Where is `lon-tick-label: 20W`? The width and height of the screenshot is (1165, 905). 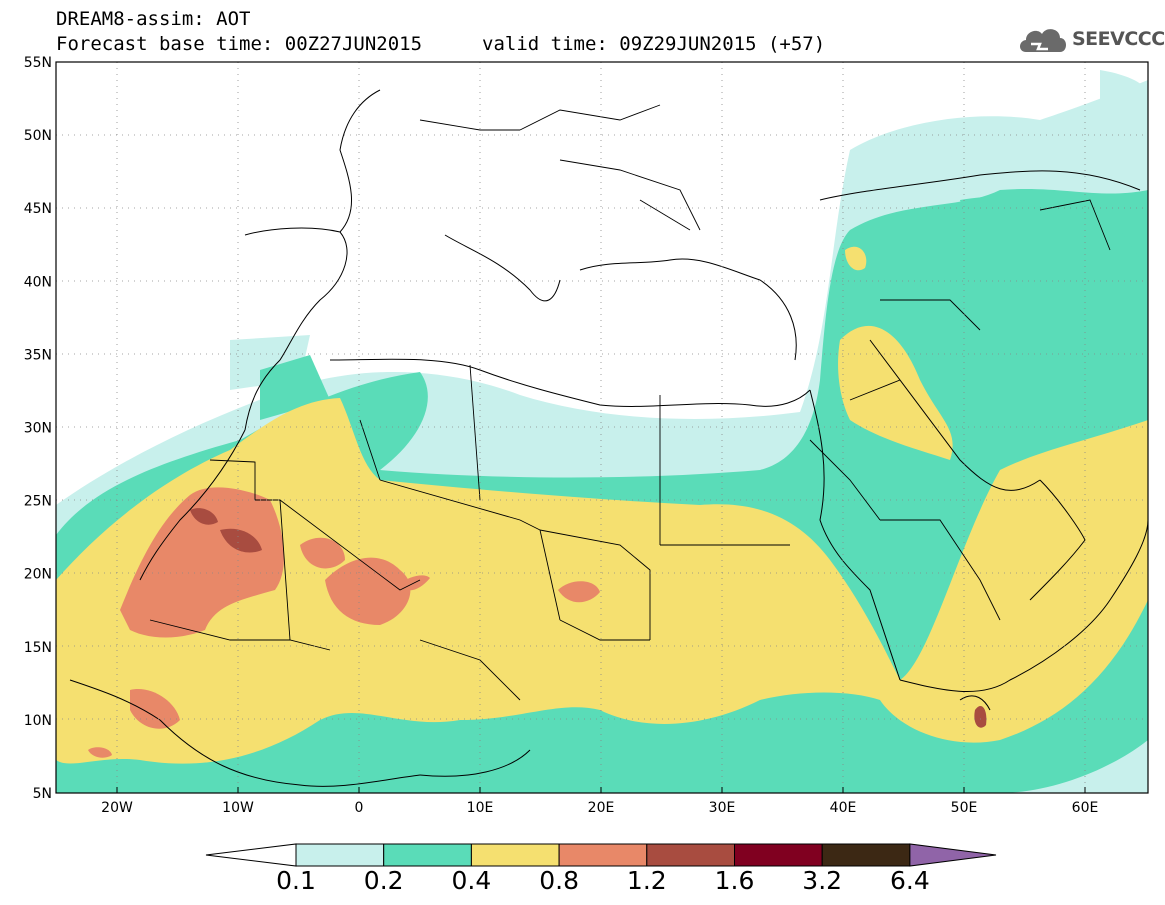 lon-tick-label: 20W is located at coordinates (117, 808).